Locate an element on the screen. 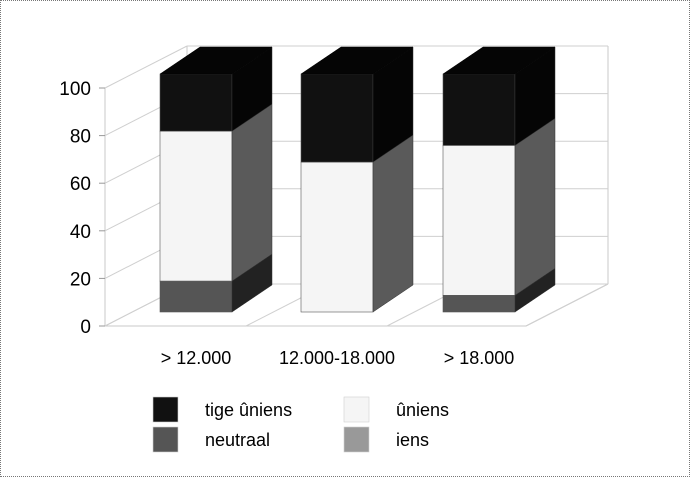  y-tick-label: 0 is located at coordinates (85, 327).